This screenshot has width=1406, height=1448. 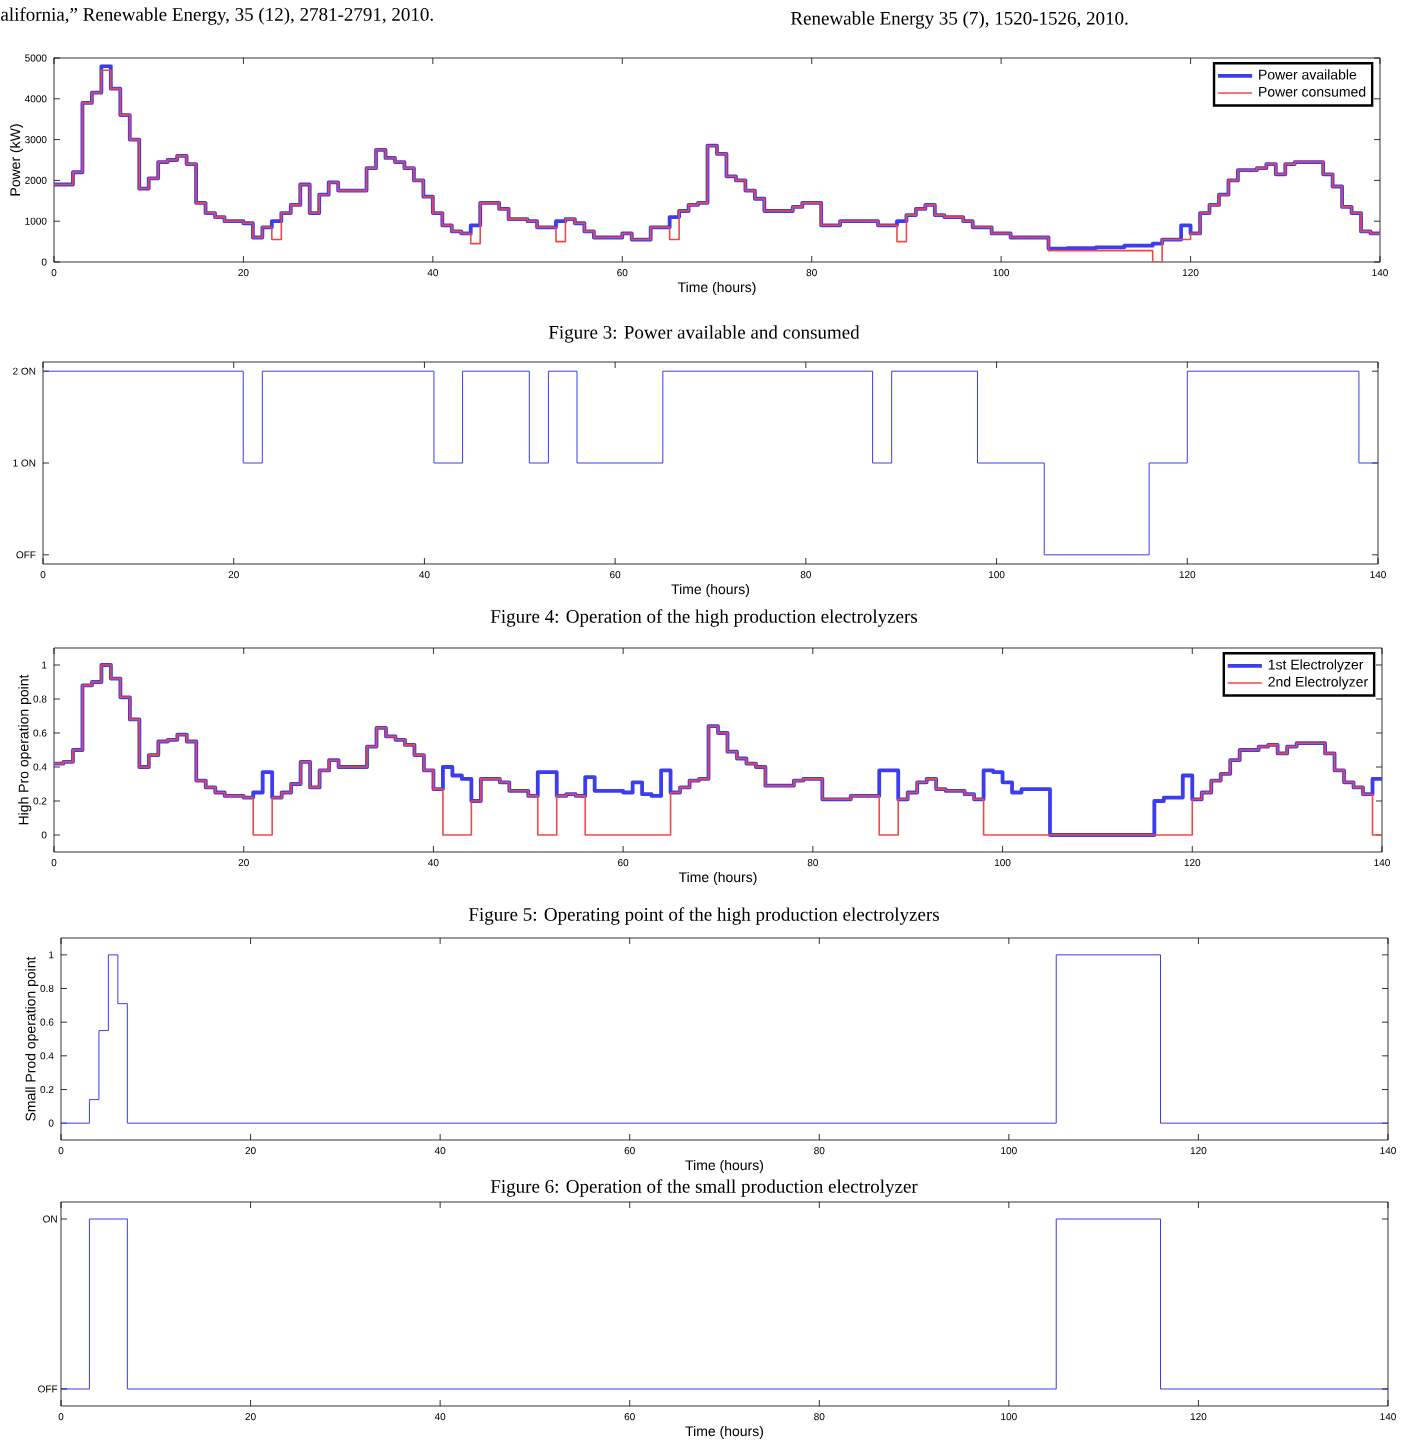 I want to click on text: alifornia,” Renewable Energy, 35 (12), 2781-2791, 2010., so click(x=217, y=16).